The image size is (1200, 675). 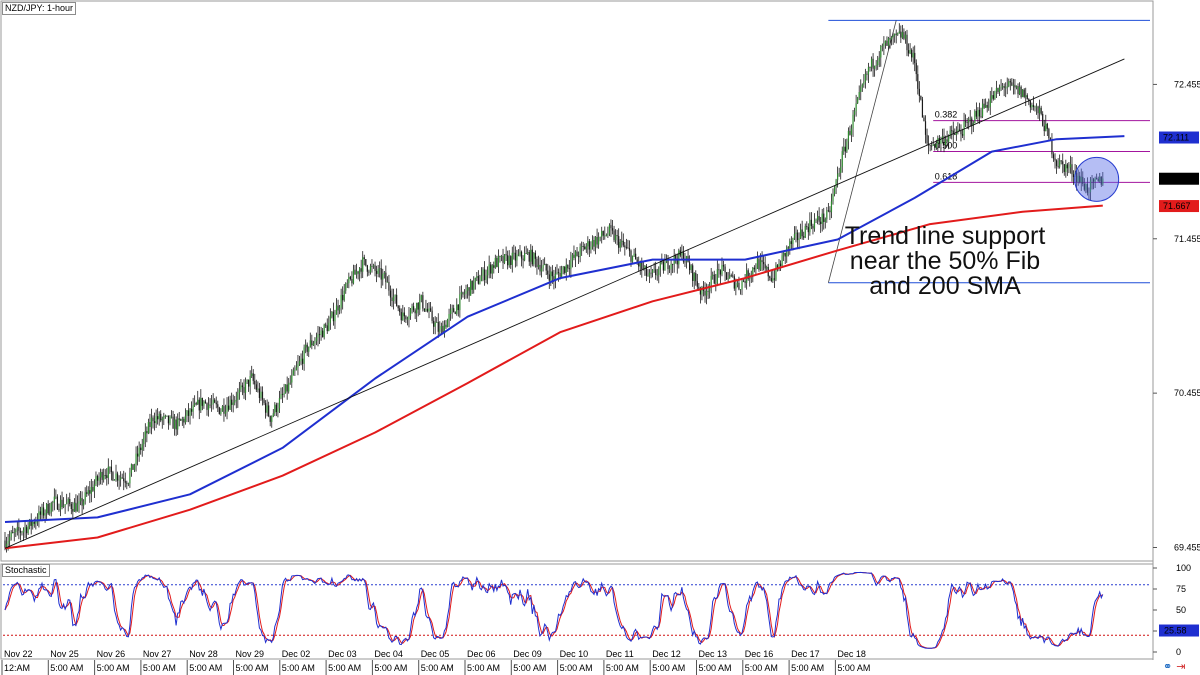 I want to click on x-time-label: 12:AM, so click(x=17, y=668).